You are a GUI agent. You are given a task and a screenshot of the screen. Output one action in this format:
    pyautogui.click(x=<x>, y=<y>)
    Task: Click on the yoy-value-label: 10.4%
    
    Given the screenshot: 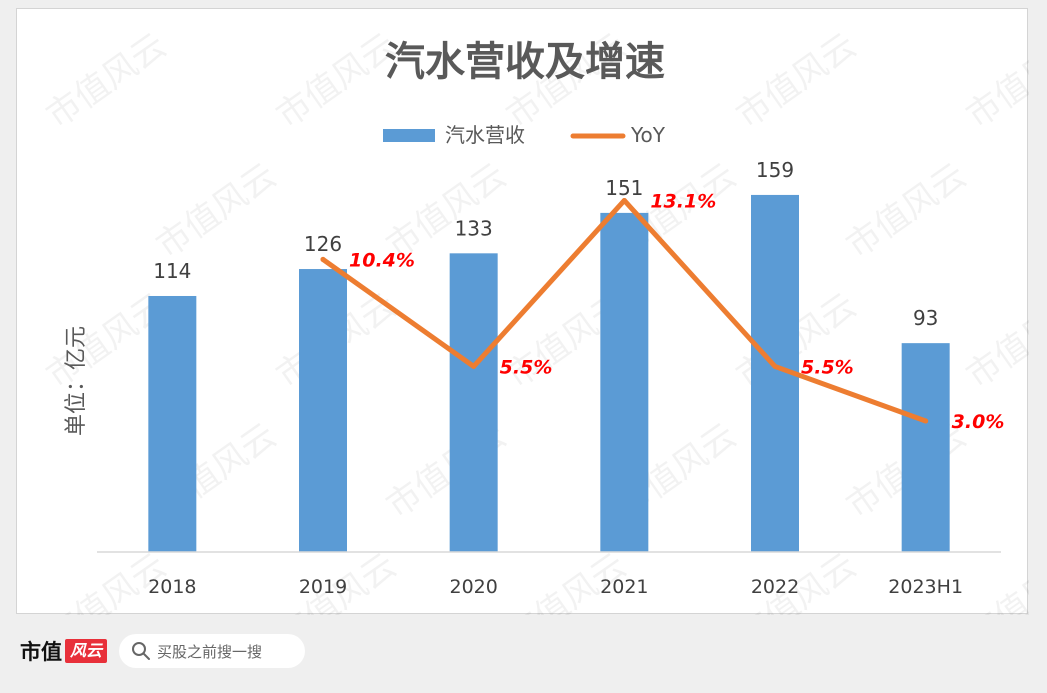 What is the action you would take?
    pyautogui.click(x=382, y=260)
    